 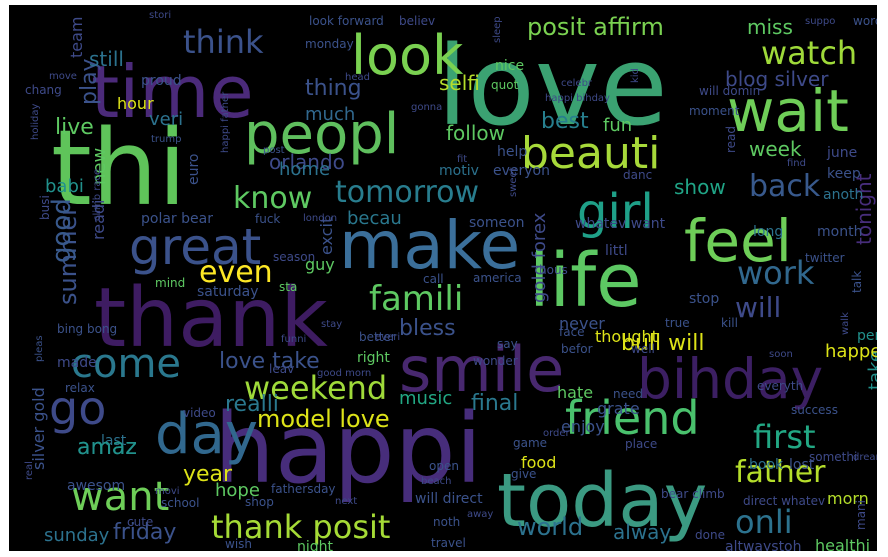 What do you see at coordinates (239, 544) in the screenshot?
I see `cloud-word: wish` at bounding box center [239, 544].